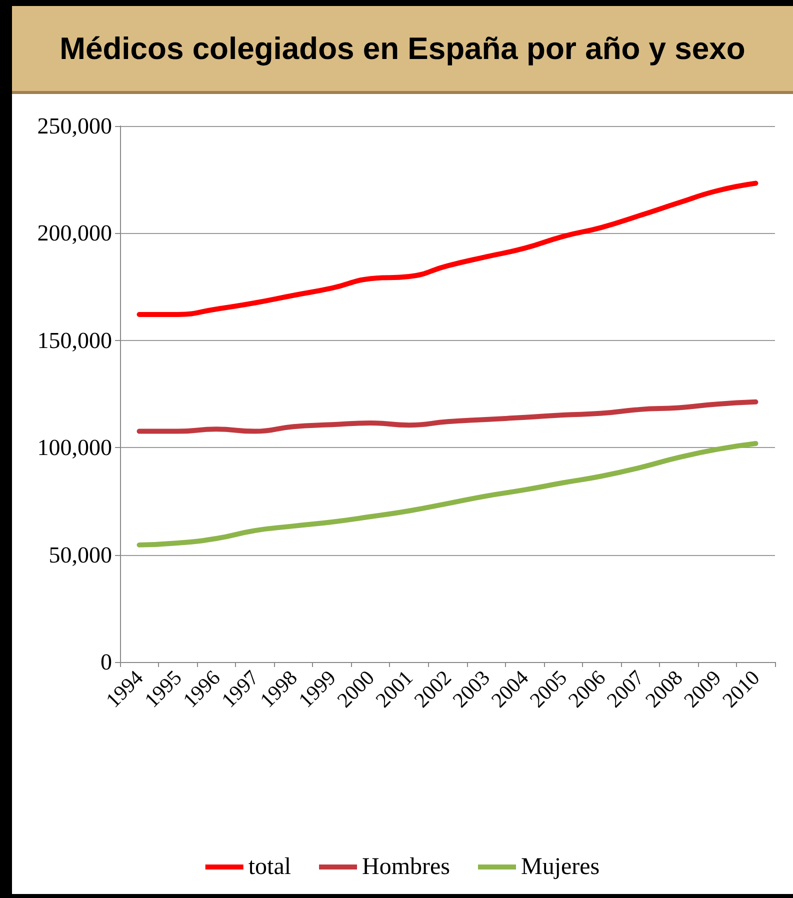 Image resolution: width=793 pixels, height=898 pixels. What do you see at coordinates (74, 447) in the screenshot?
I see `y-tick-label: 100,000` at bounding box center [74, 447].